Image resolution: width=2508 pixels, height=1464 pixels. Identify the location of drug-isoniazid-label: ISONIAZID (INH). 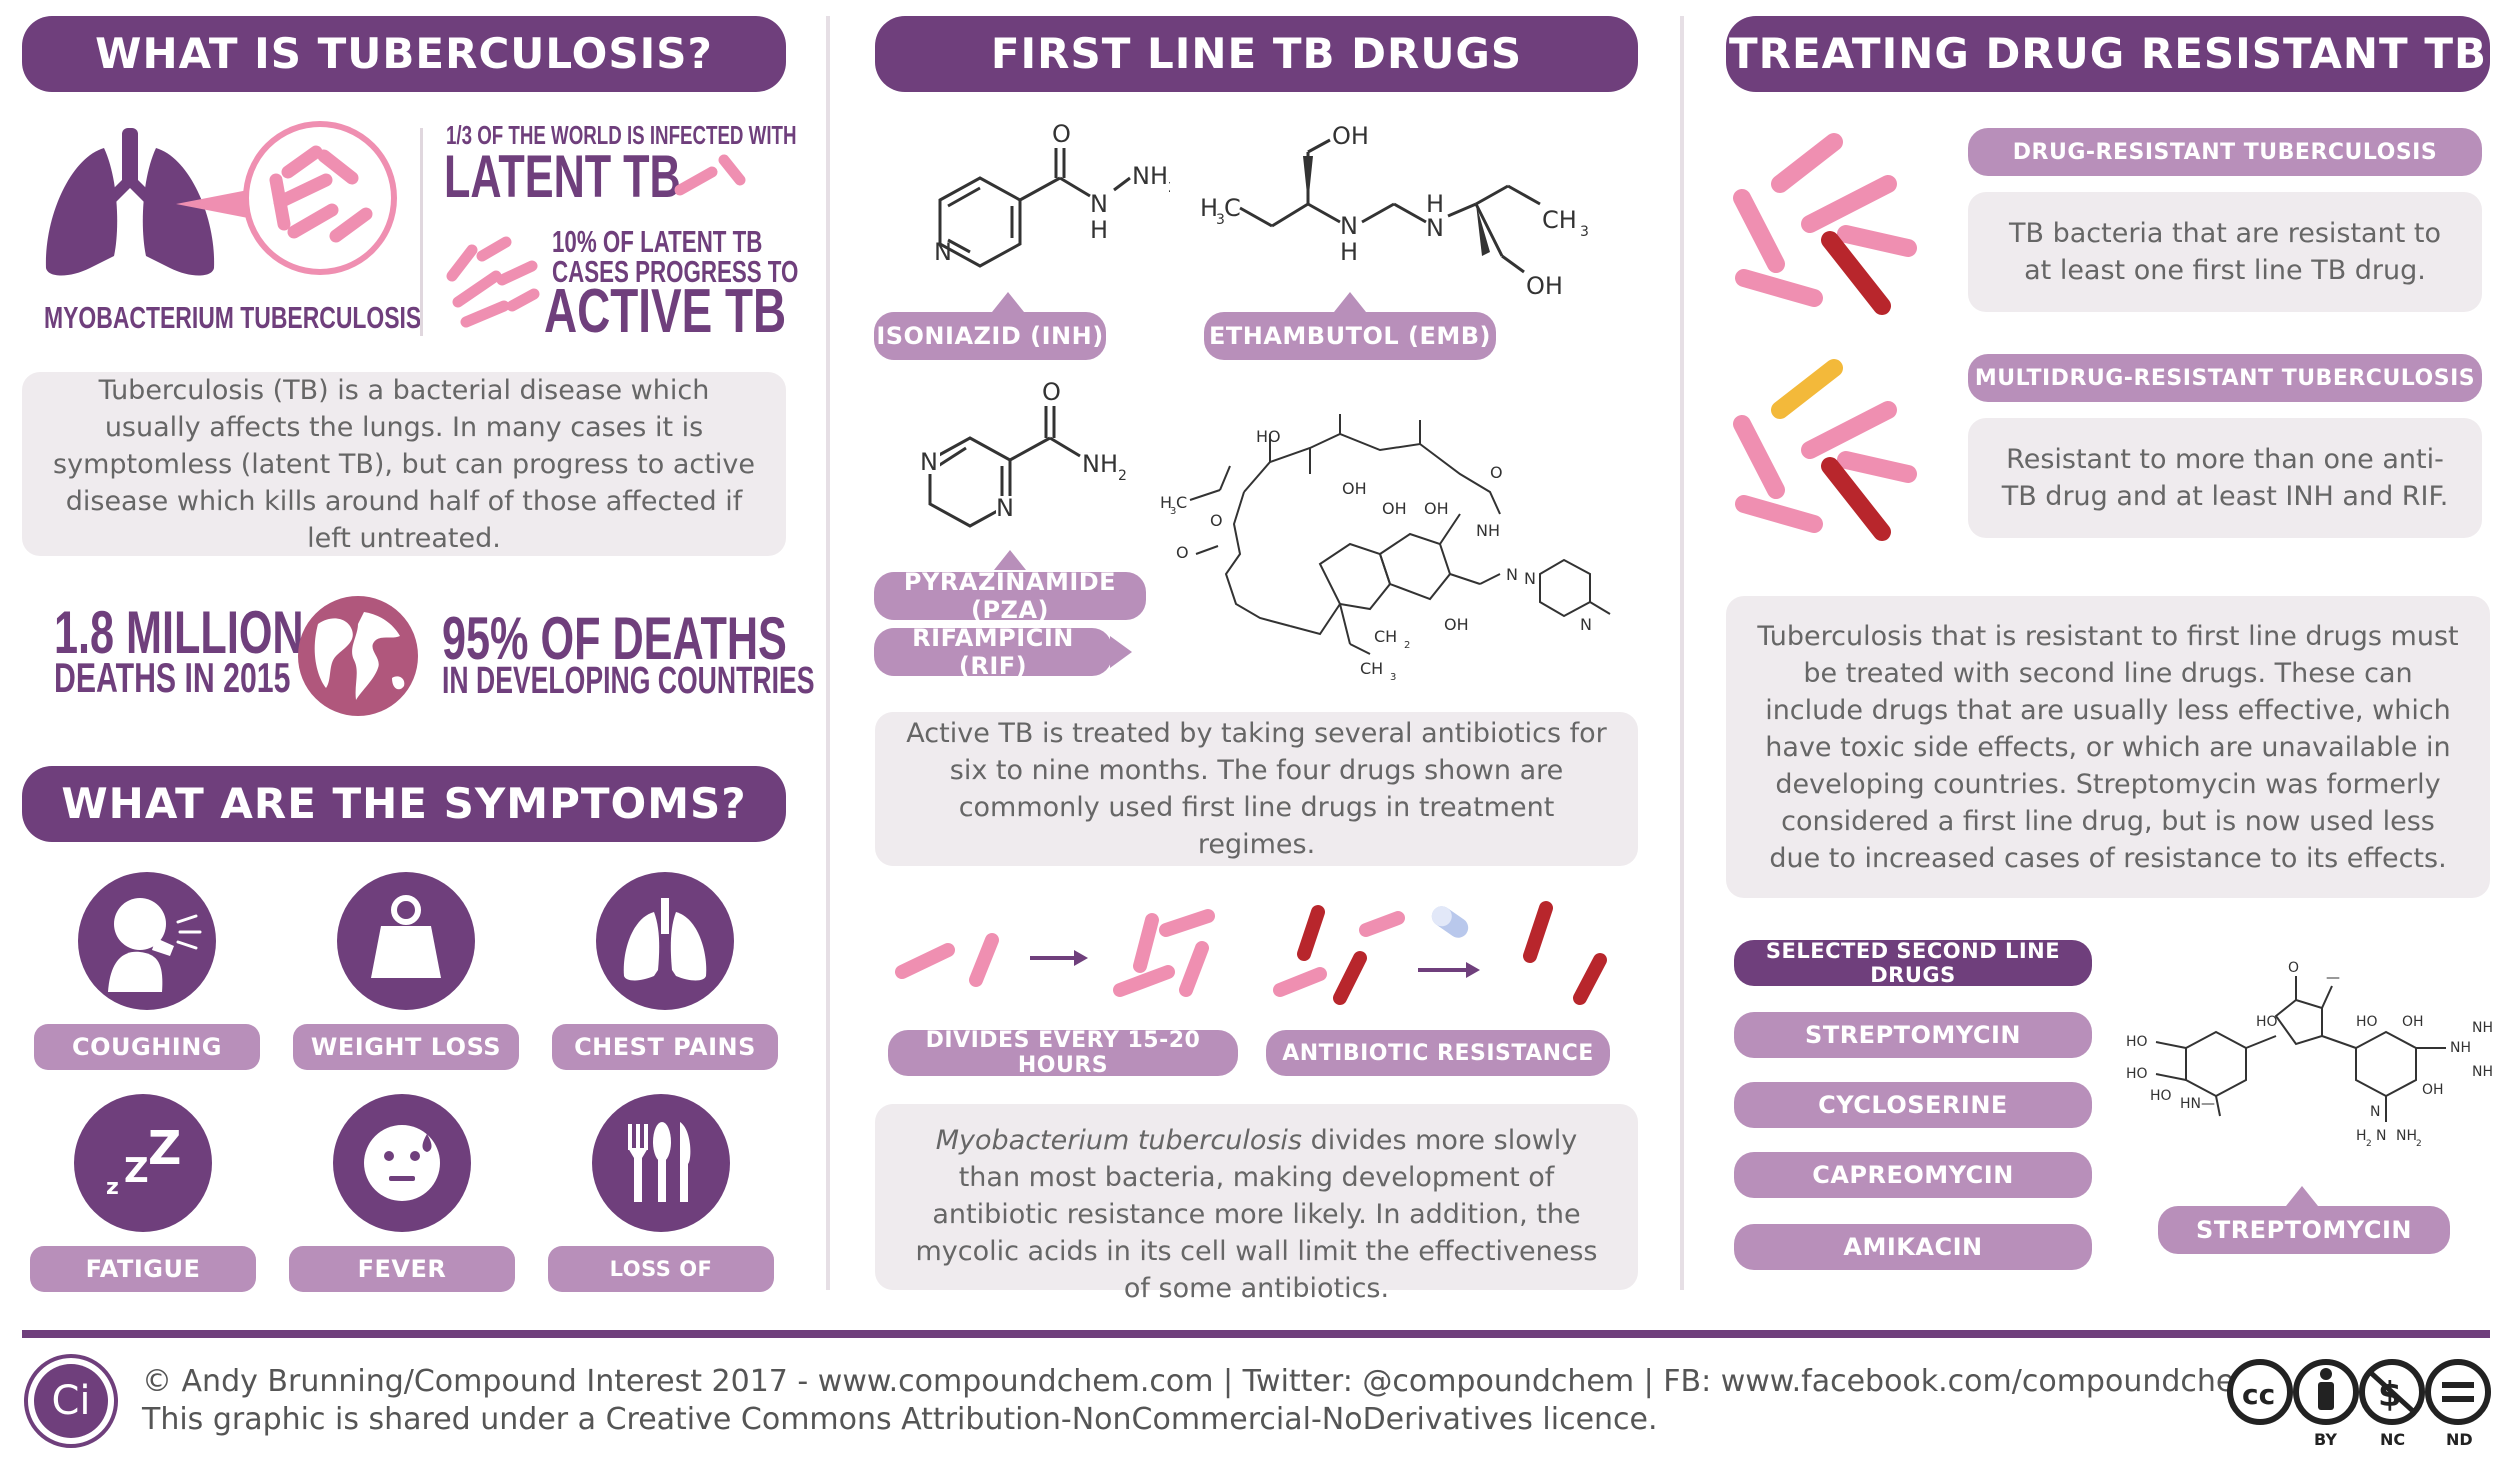
(990, 336).